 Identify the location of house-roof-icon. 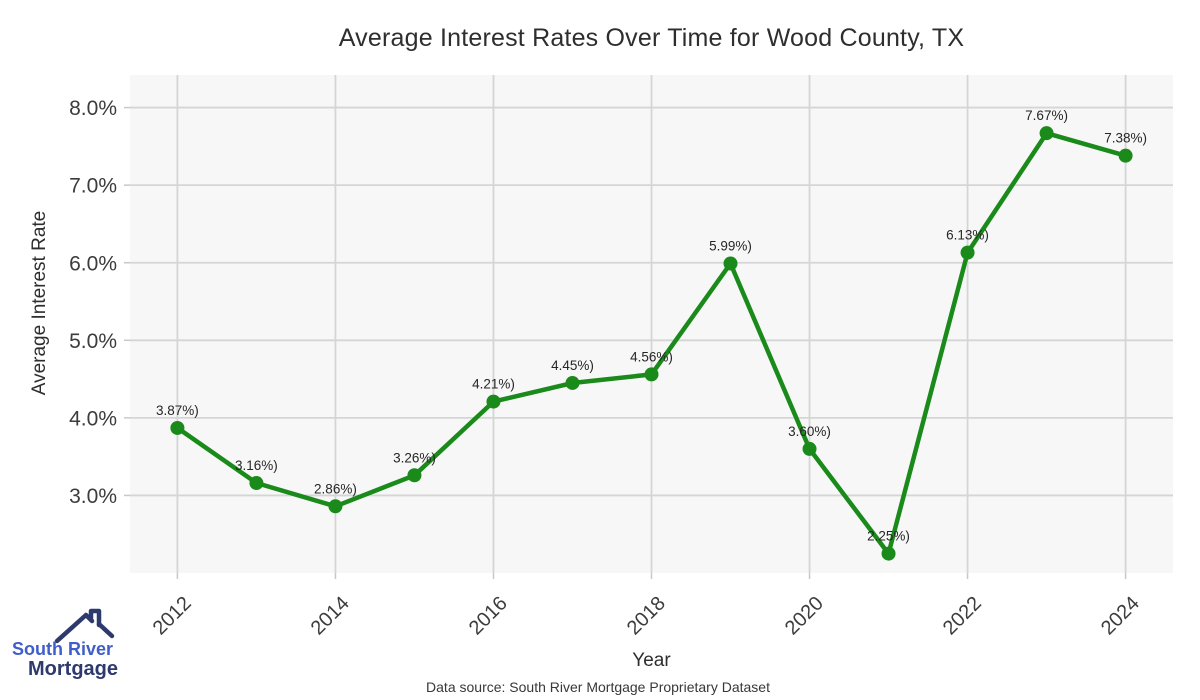
(84, 626).